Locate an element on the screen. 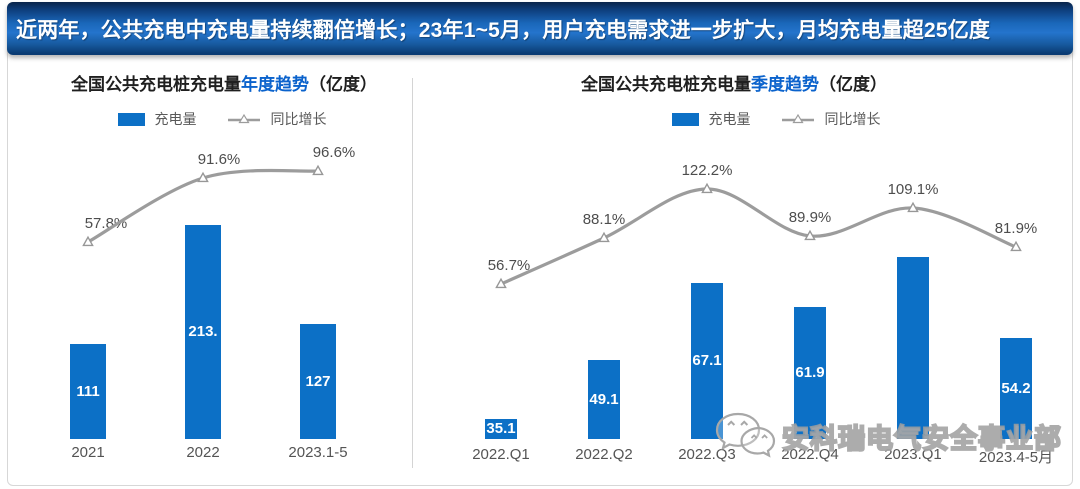 The width and height of the screenshot is (1080, 489). bar-value-label: 49.1 is located at coordinates (604, 399).